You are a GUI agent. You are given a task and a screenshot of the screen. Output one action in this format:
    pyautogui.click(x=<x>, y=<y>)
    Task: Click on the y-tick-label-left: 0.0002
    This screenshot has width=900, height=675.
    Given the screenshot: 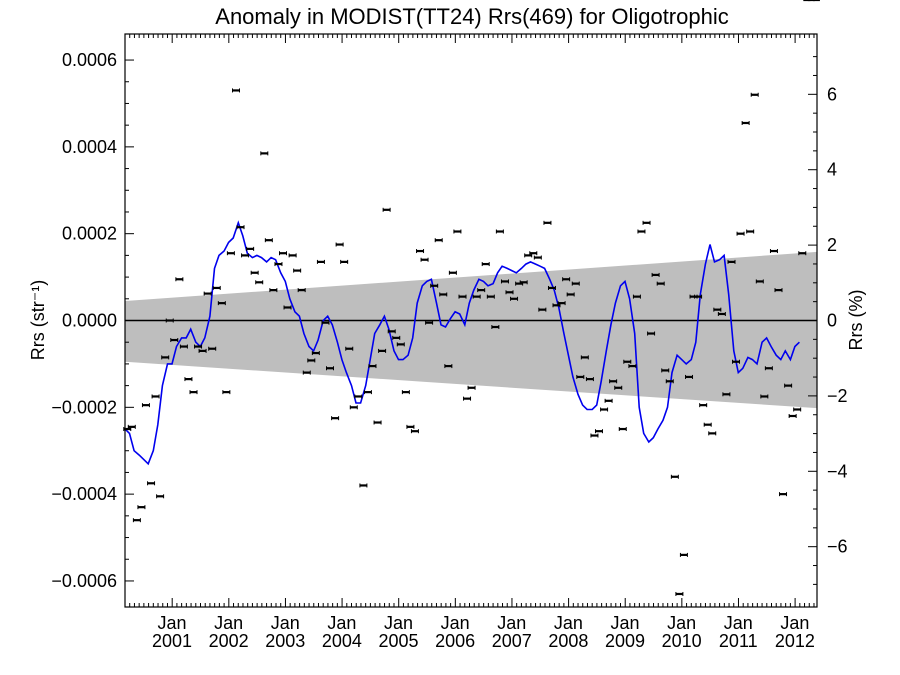 What is the action you would take?
    pyautogui.click(x=89, y=234)
    